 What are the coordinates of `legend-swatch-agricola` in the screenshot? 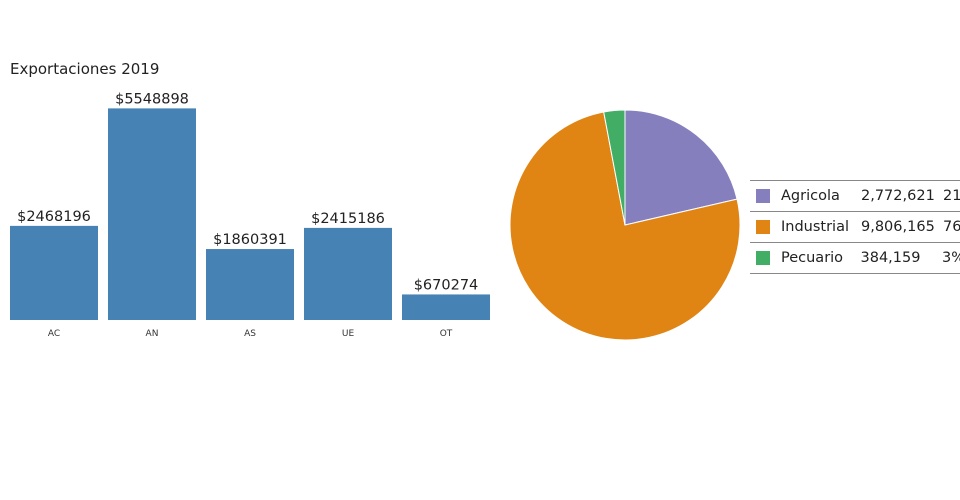 It's located at (763, 196).